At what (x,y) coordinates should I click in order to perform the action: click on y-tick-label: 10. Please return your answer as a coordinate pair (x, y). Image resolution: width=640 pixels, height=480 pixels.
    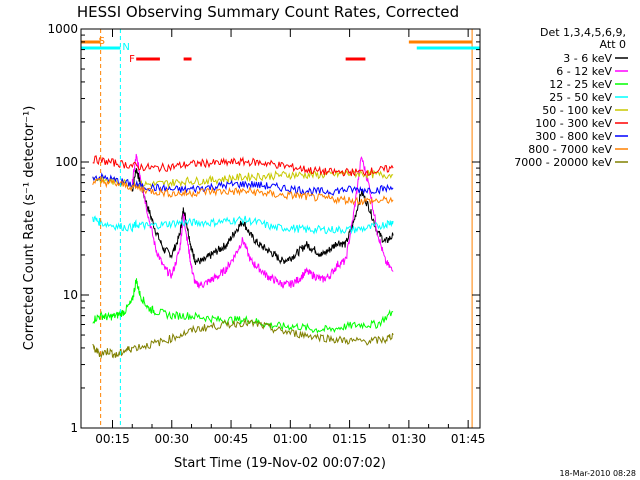
    Looking at the image, I should click on (70, 295).